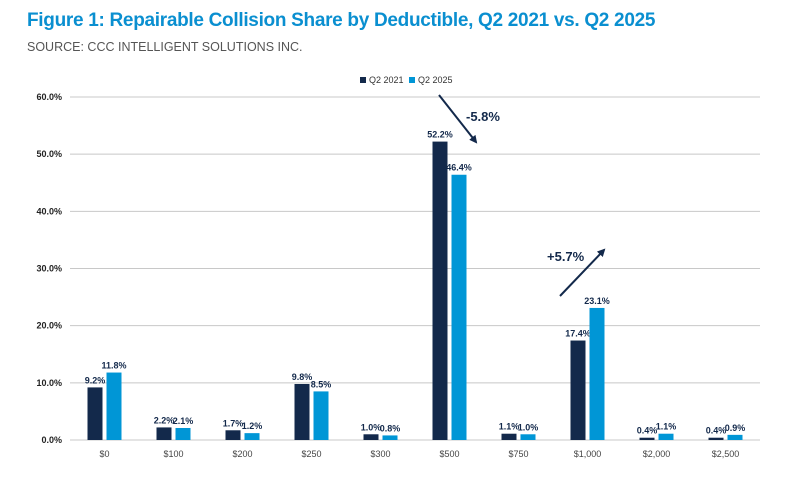  What do you see at coordinates (104, 454) in the screenshot?
I see `x-tick-label: $0` at bounding box center [104, 454].